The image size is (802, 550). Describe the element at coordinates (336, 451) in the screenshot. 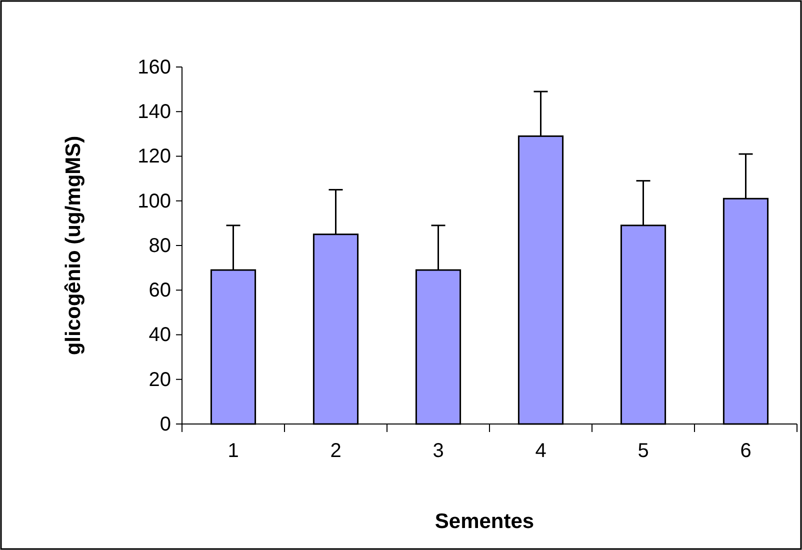

I see `x-tick-label: 2` at that location.